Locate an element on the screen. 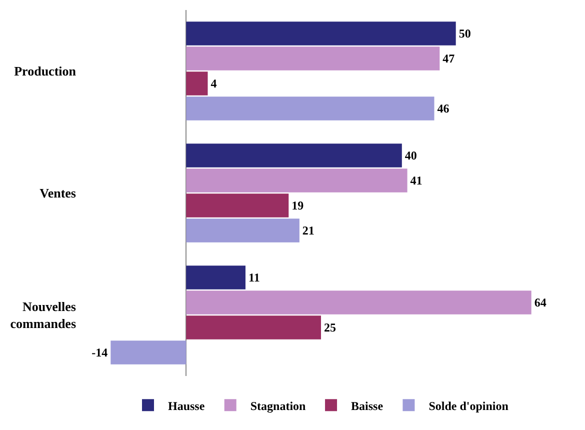  data-label: 19 is located at coordinates (298, 205).